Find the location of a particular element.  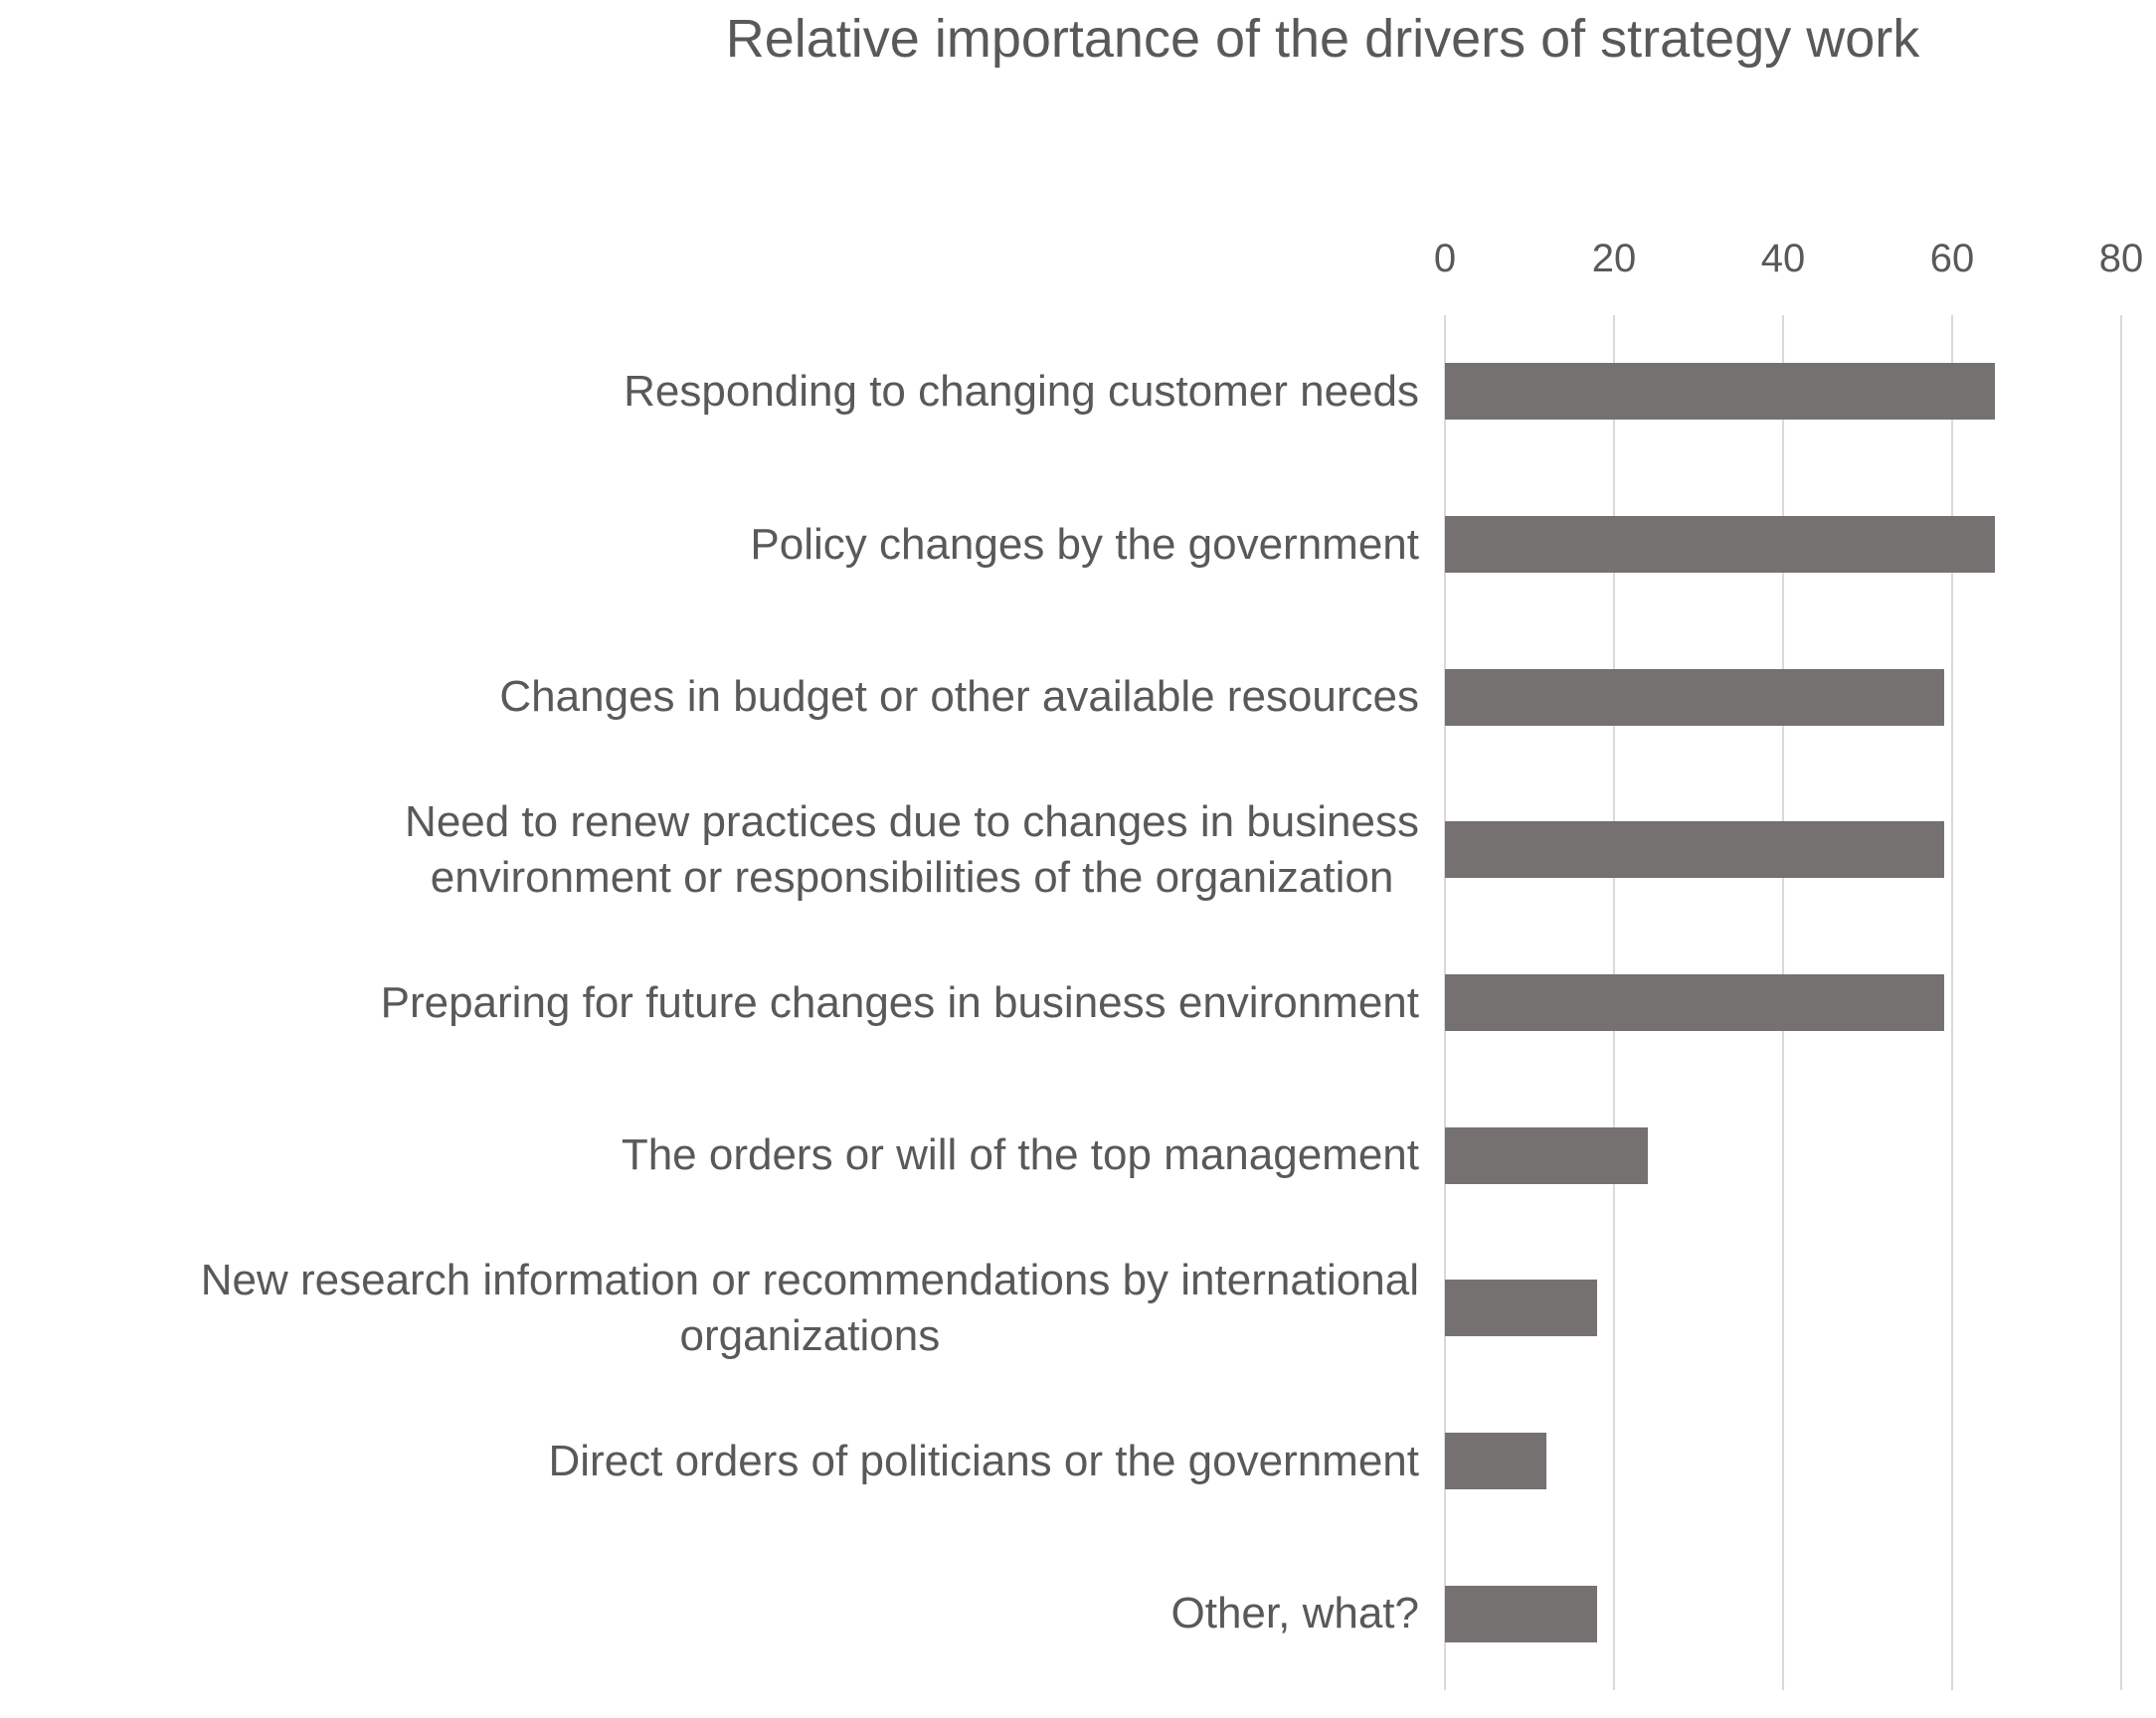

x-axis-tick-label: 40 is located at coordinates (1783, 258).